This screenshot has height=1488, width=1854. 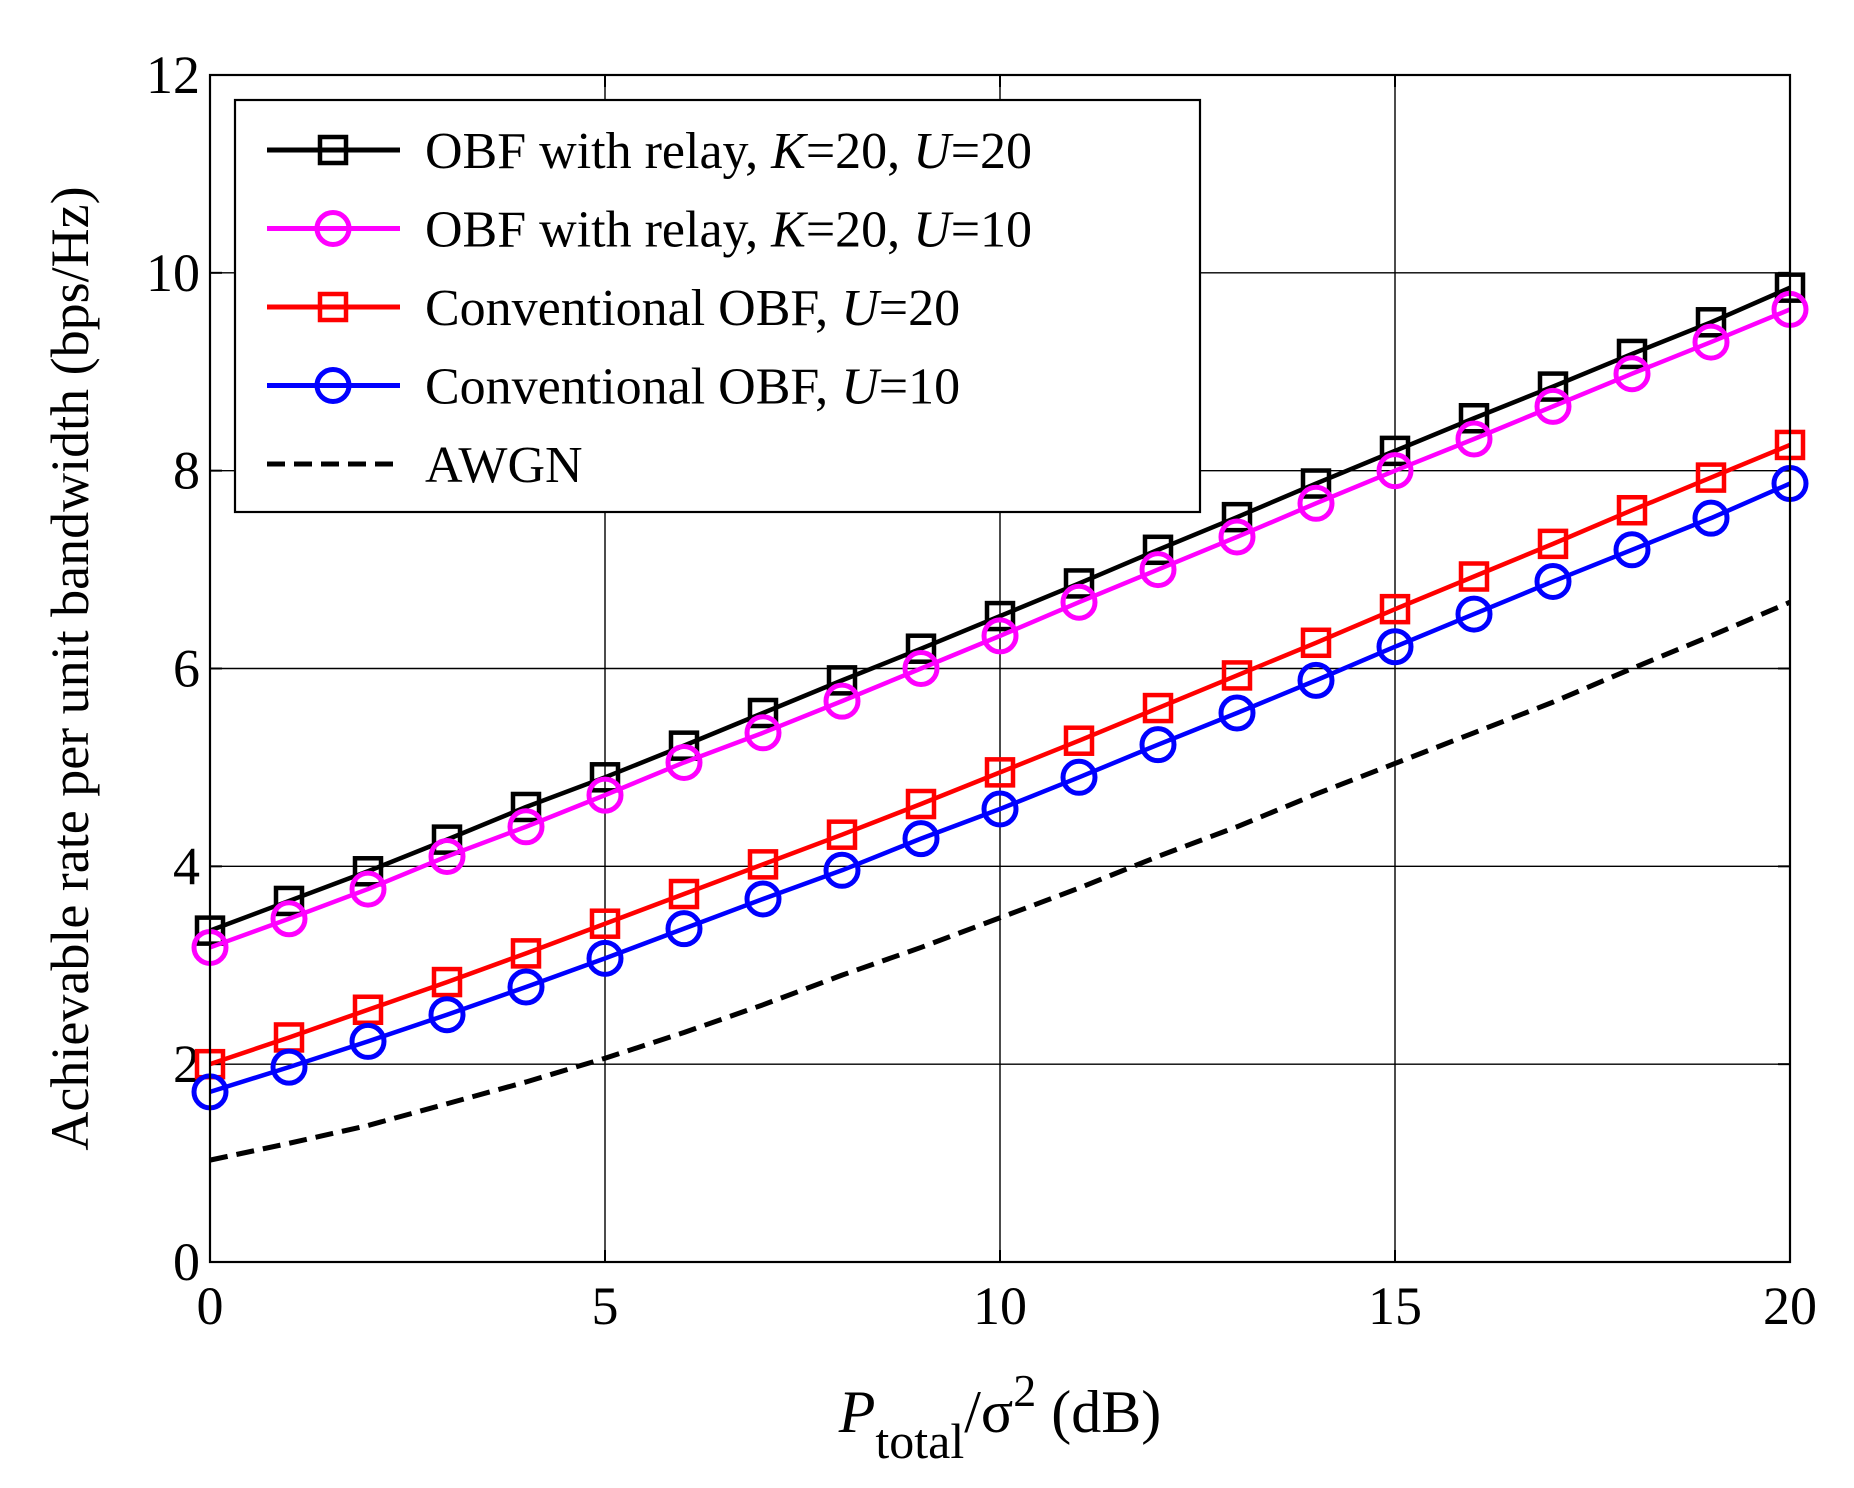 I want to click on x-axis-label-rest: /σ, so click(x=988, y=1412).